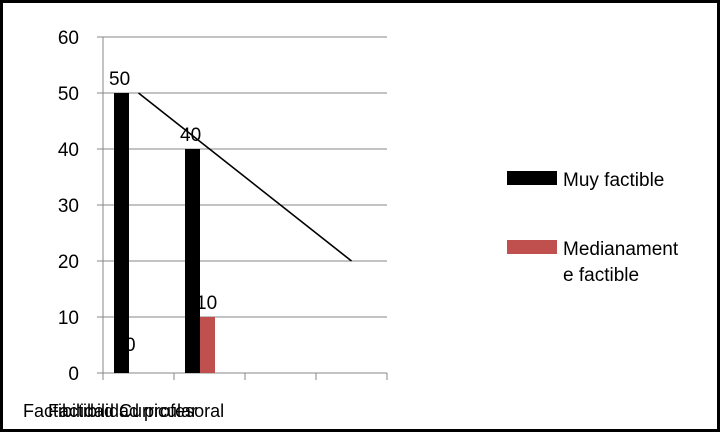 Image resolution: width=720 pixels, height=435 pixels. Describe the element at coordinates (110, 411) in the screenshot. I see `x-category-label: Factibilidad Curricular` at that location.